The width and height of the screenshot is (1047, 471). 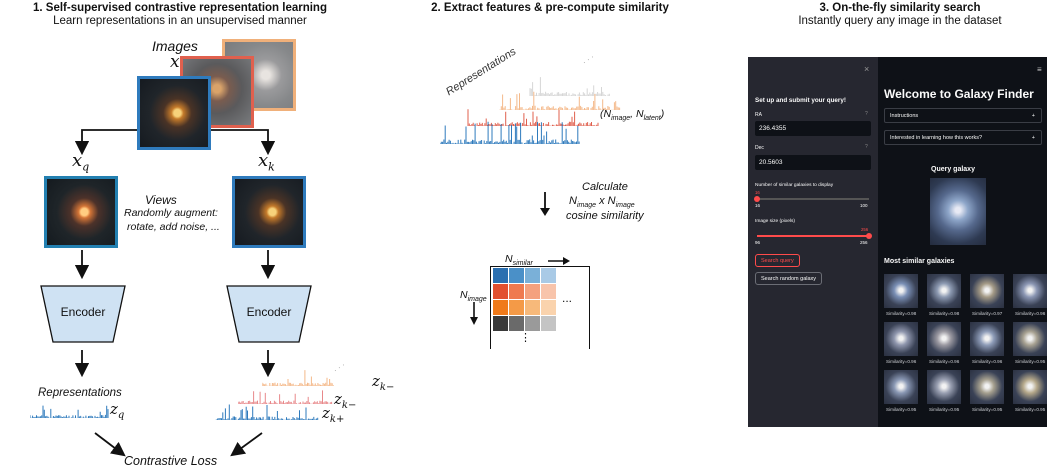 I want to click on search-random-button: Search random galaxy, so click(x=789, y=278).